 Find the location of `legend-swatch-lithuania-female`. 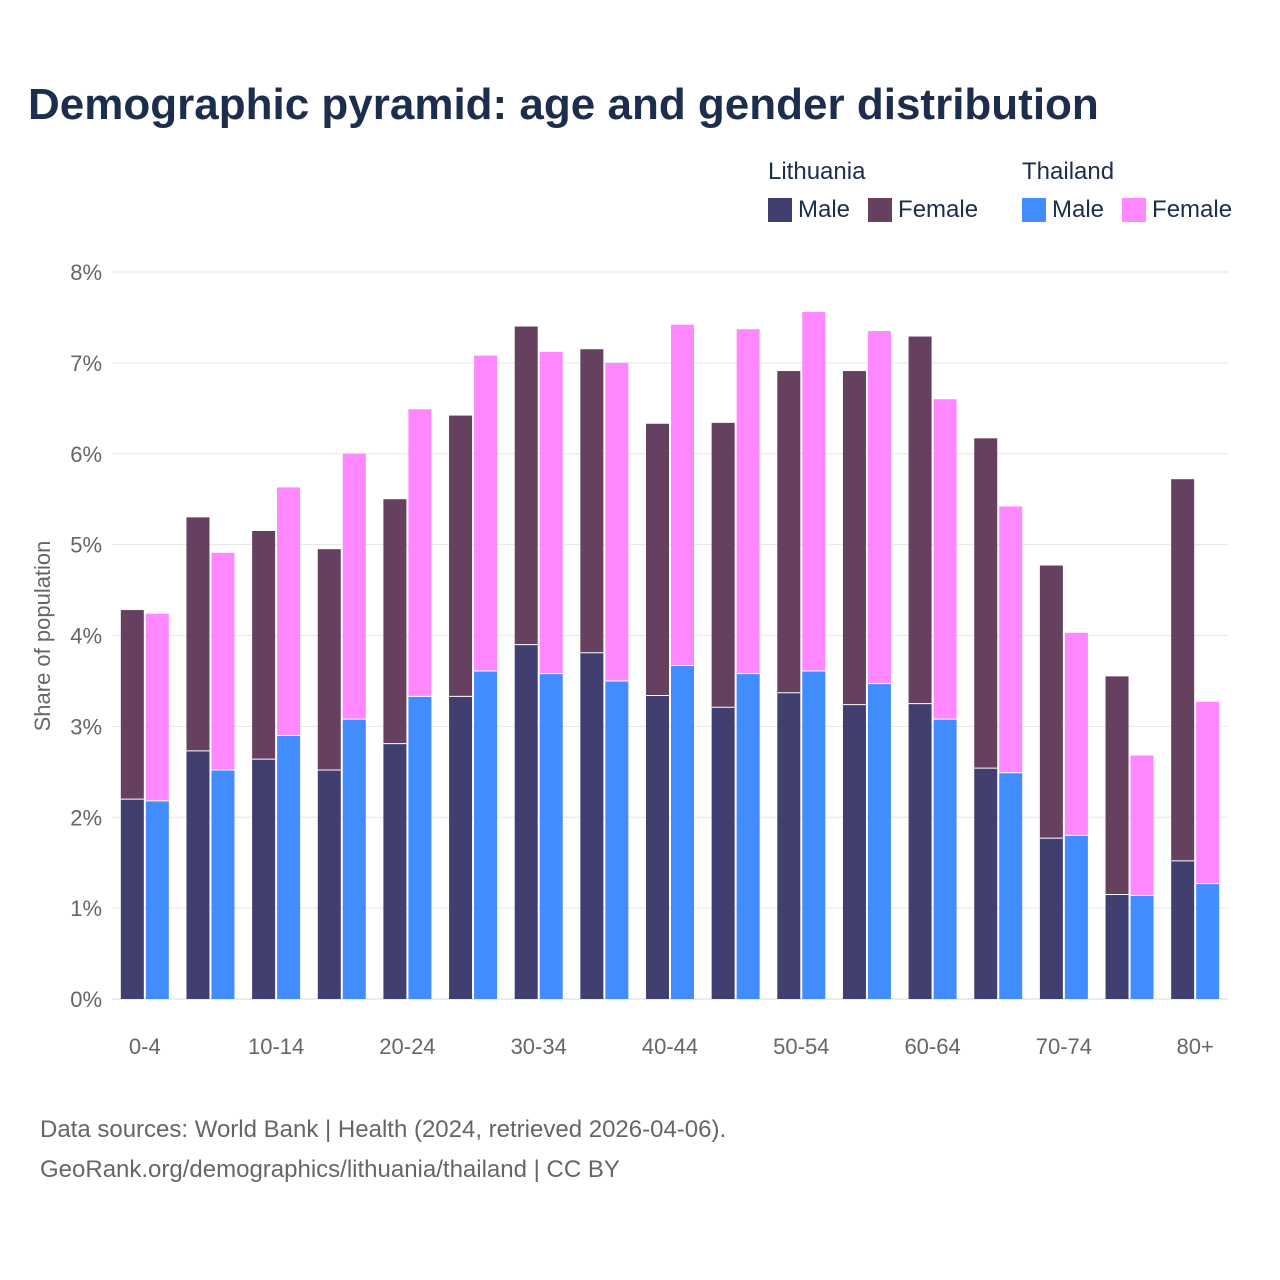

legend-swatch-lithuania-female is located at coordinates (880, 210).